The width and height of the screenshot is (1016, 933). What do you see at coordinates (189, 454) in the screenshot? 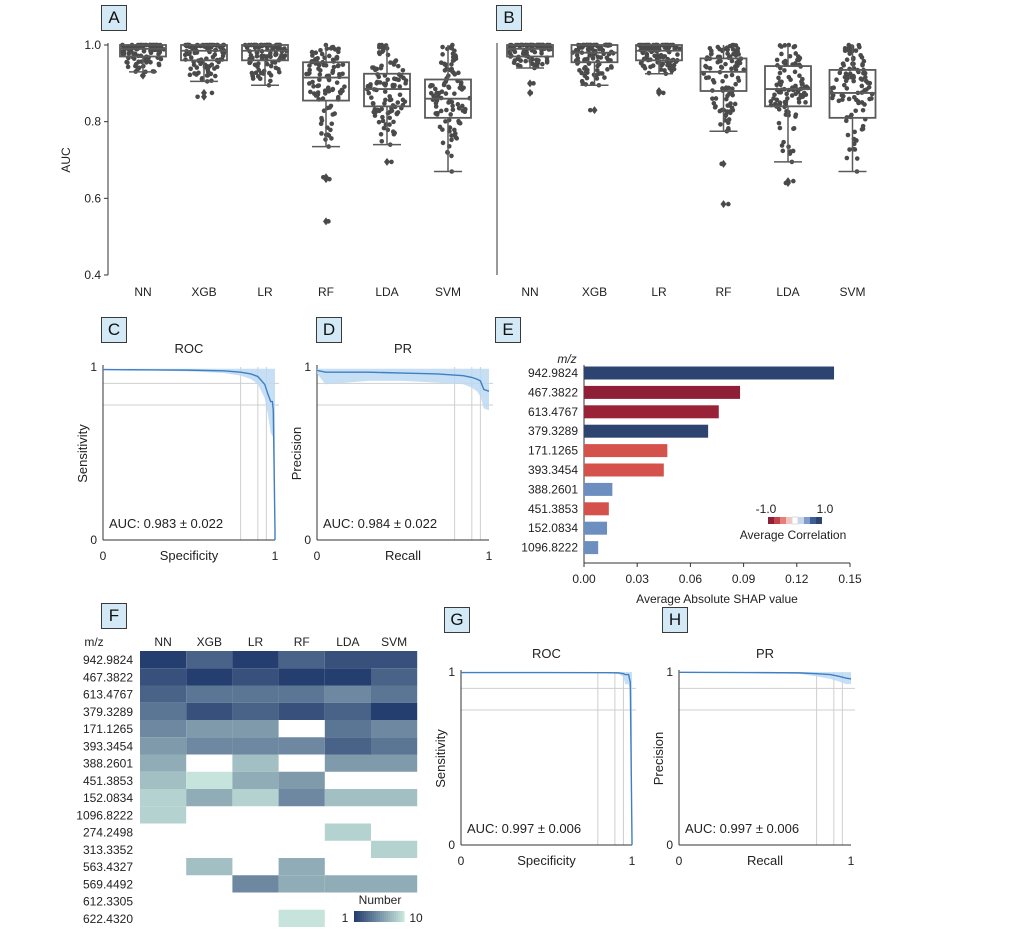
I see `mean-curve-c` at bounding box center [189, 454].